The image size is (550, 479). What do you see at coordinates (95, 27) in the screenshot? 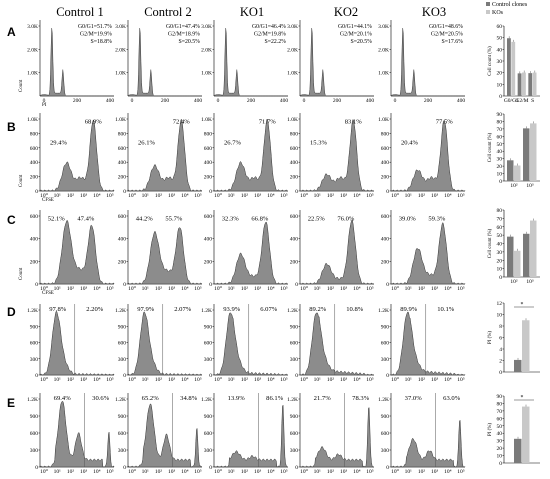
I see `cell-cycle-stat: G0/G1=51.7%` at bounding box center [95, 27].